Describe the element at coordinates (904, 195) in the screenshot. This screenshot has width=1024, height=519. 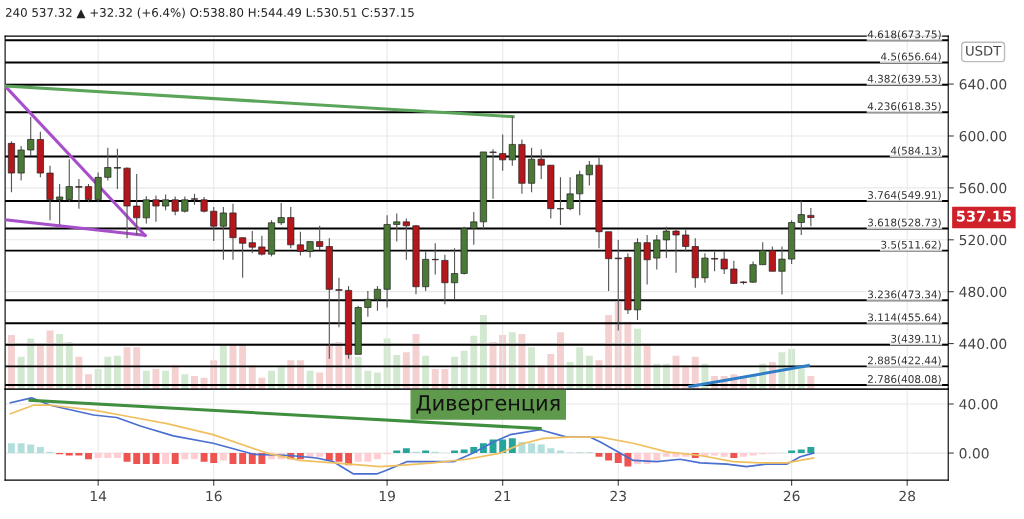
I see `ref-line-label: 3.764(549.91)` at that location.